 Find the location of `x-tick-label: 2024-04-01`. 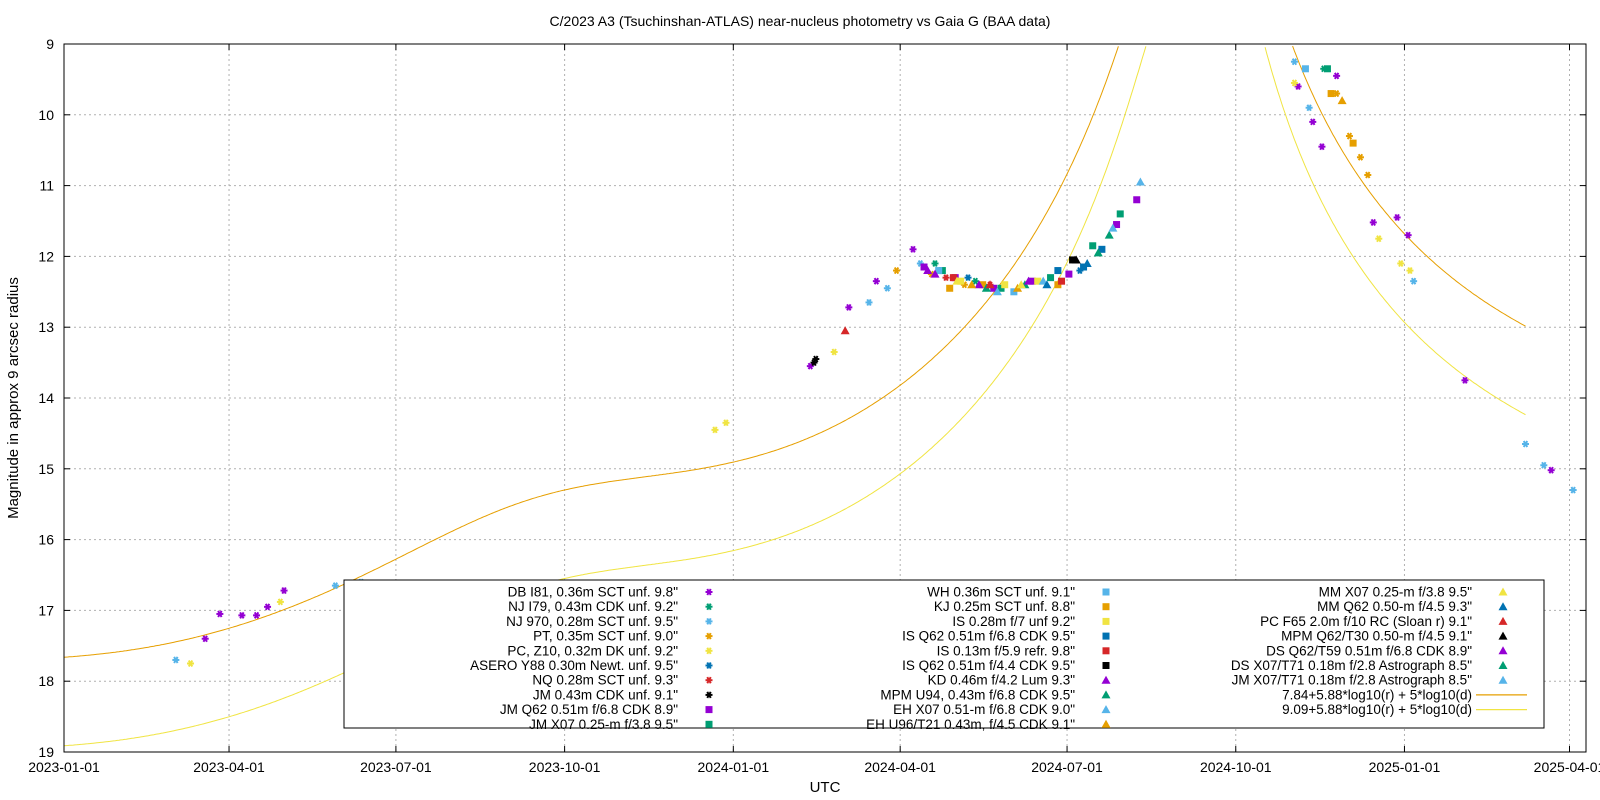

x-tick-label: 2024-04-01 is located at coordinates (900, 767).